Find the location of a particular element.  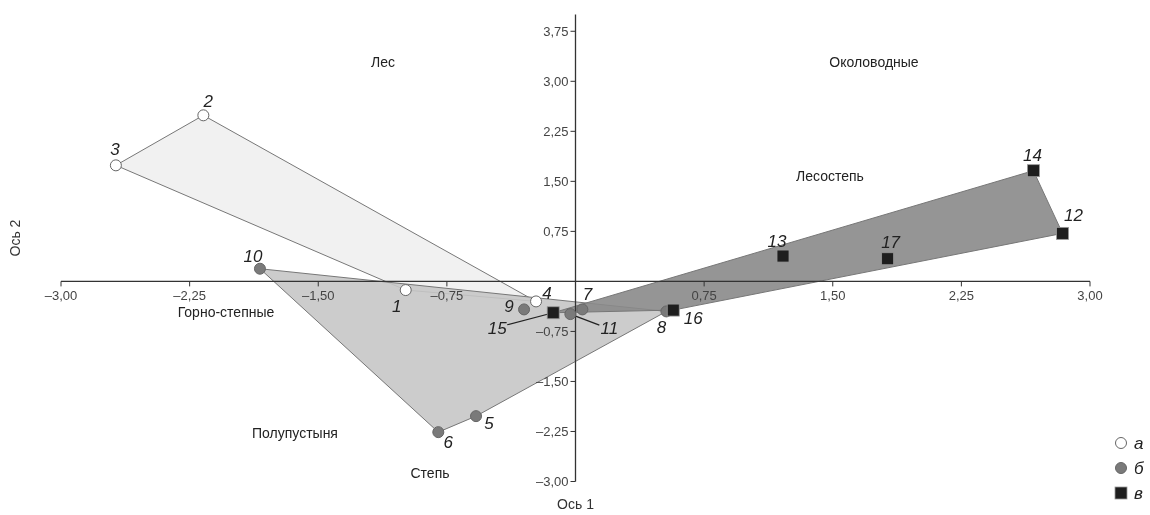

y-tick-label: –3,00 is located at coordinates (552, 482).